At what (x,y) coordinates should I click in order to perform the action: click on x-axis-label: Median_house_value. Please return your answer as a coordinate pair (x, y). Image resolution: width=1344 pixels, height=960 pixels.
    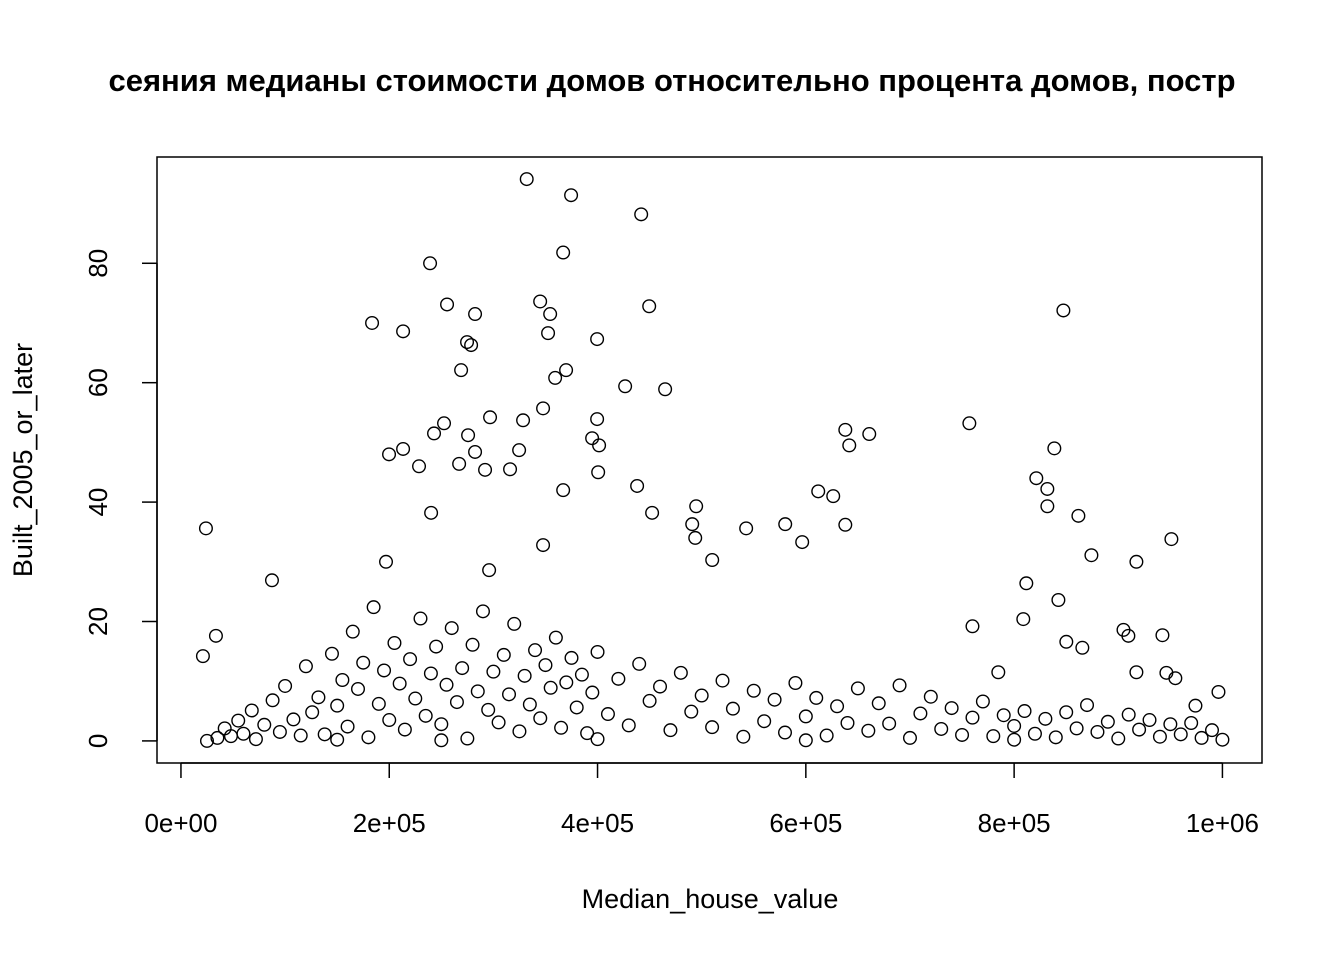
    Looking at the image, I should click on (710, 899).